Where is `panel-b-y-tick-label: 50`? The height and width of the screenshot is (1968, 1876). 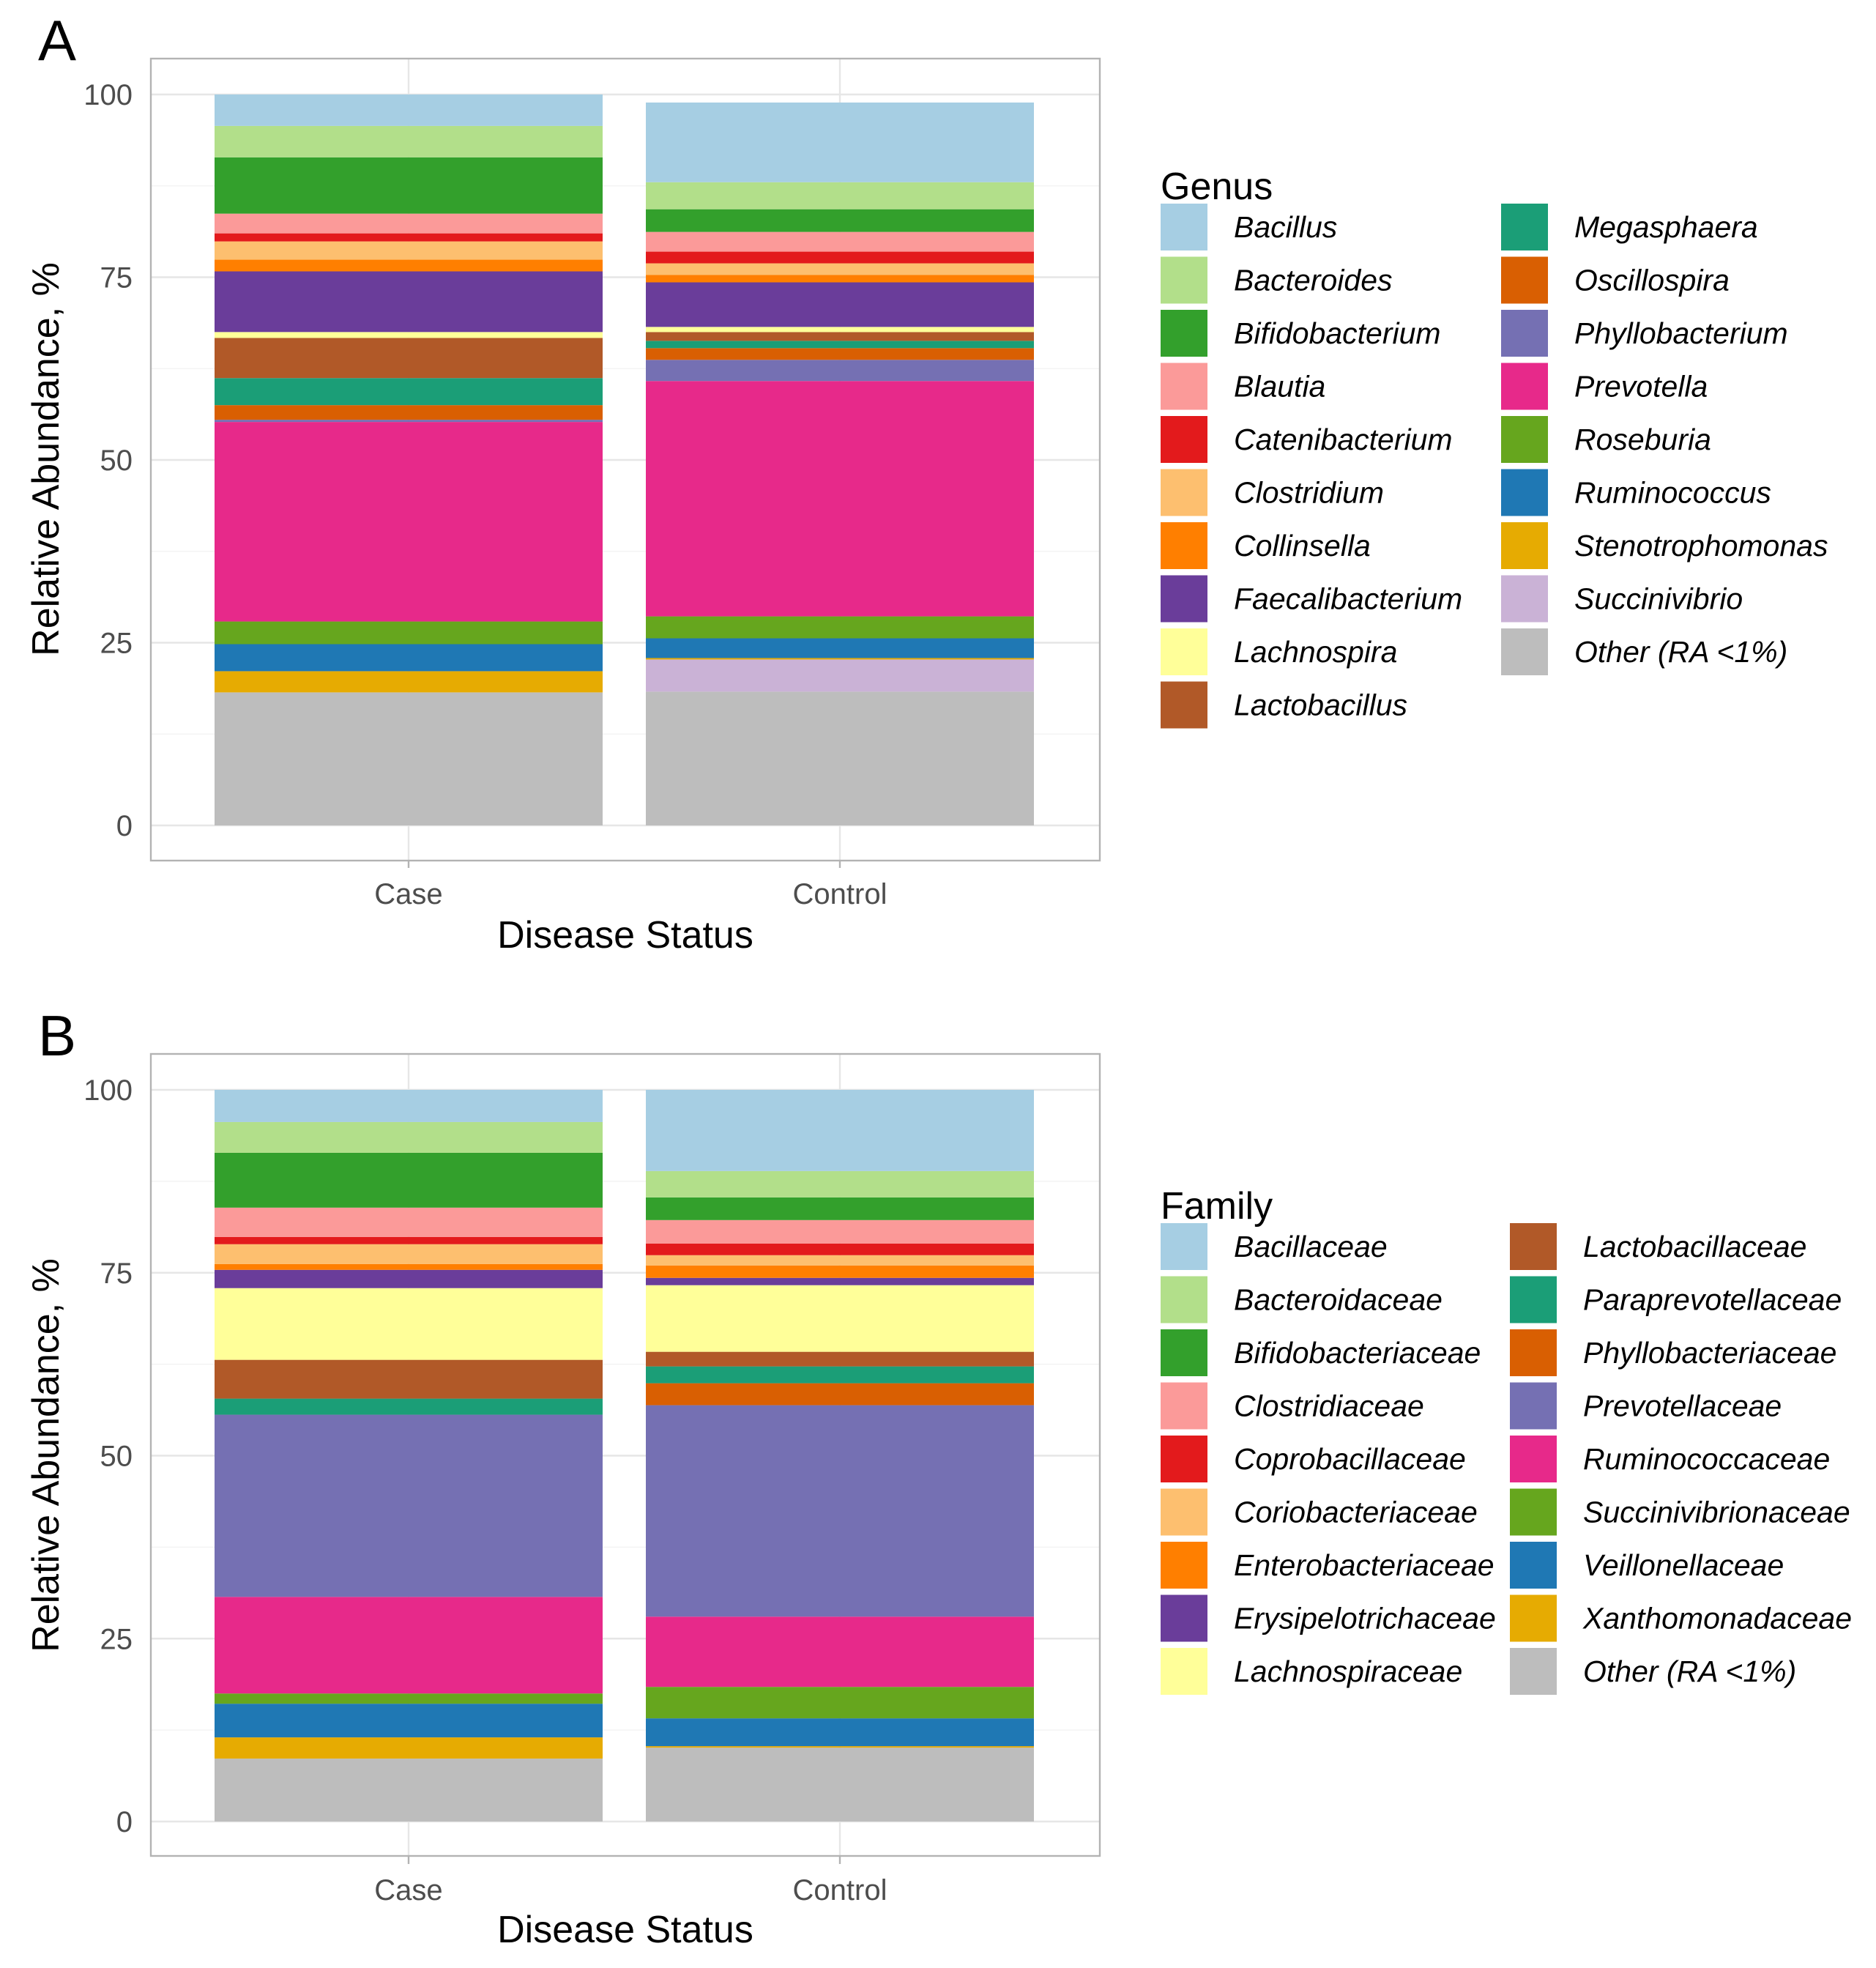
panel-b-y-tick-label: 50 is located at coordinates (117, 1457).